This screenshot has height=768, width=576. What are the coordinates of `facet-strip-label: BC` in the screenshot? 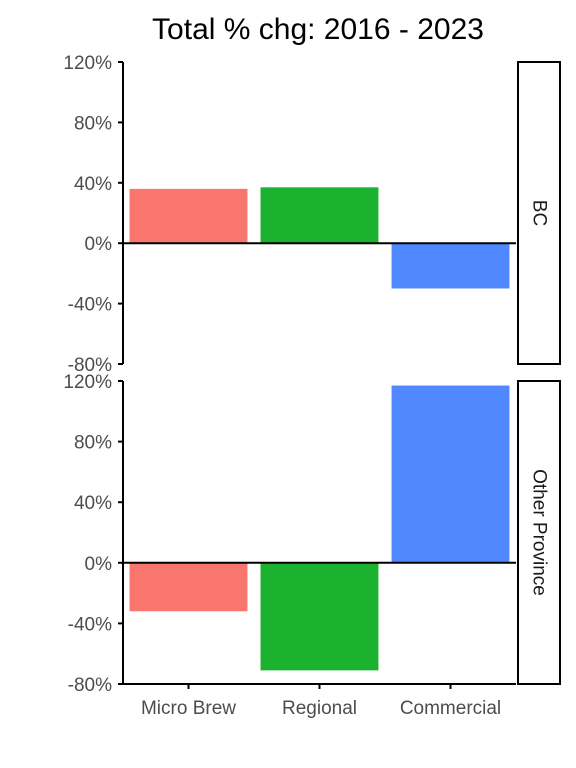 It's located at (539, 213).